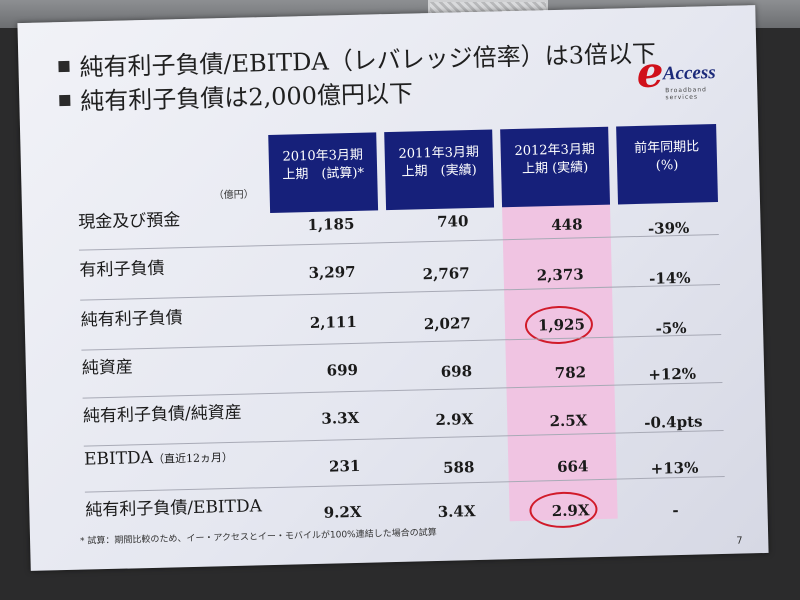 This screenshot has height=600, width=800. I want to click on row-label-net-debt-to-ebitda: 純有利子負債/EBITDA, so click(174, 508).